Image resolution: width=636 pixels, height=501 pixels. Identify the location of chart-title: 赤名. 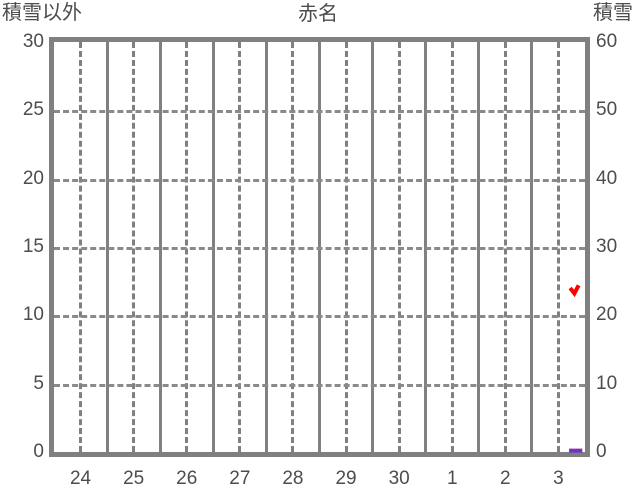
(318, 14).